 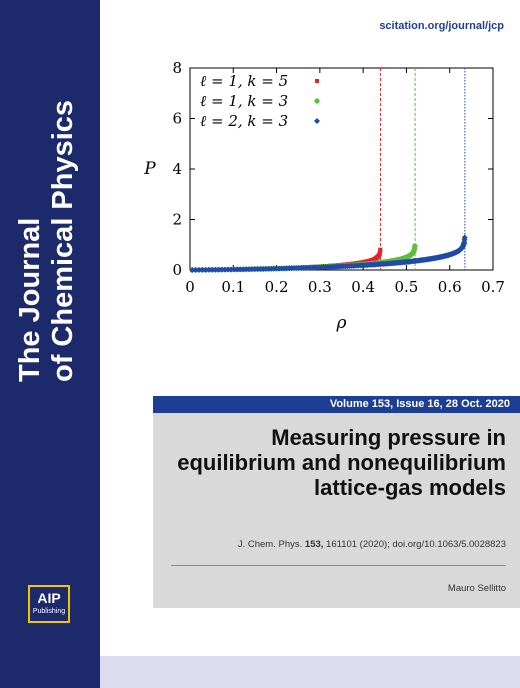 What do you see at coordinates (30, 299) in the screenshot?
I see `journal-title-line1: The Journal` at bounding box center [30, 299].